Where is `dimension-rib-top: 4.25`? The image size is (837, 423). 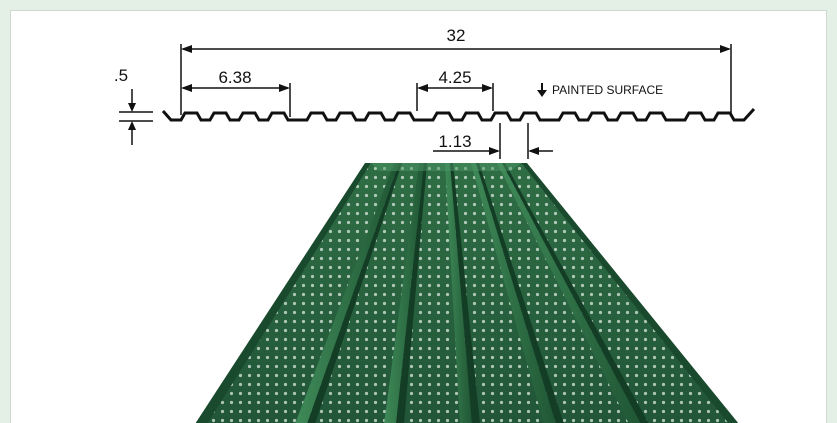
dimension-rib-top: 4.25 is located at coordinates (455, 89).